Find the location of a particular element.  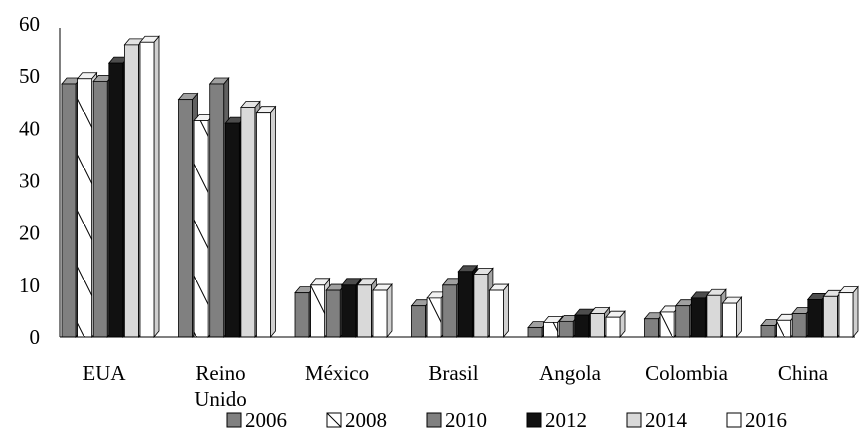

x-category-line: EUA is located at coordinates (104, 373).